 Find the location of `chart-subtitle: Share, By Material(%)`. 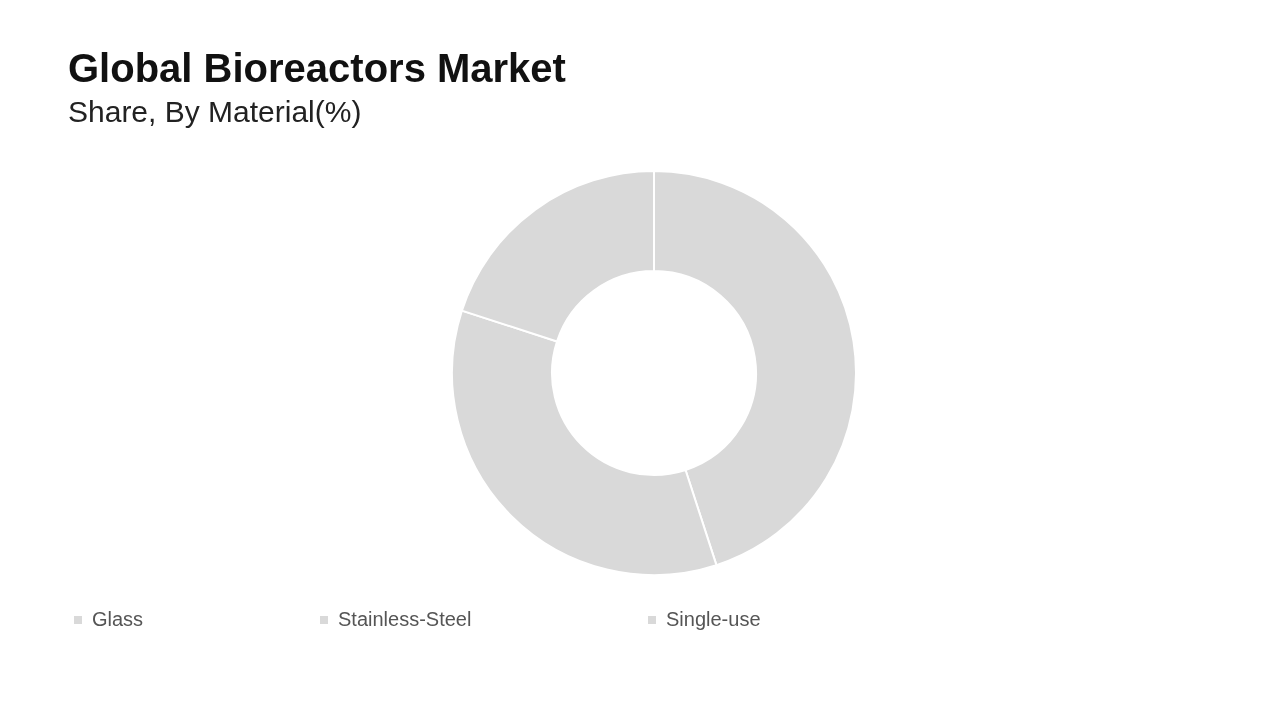

chart-subtitle: Share, By Material(%) is located at coordinates (215, 111).